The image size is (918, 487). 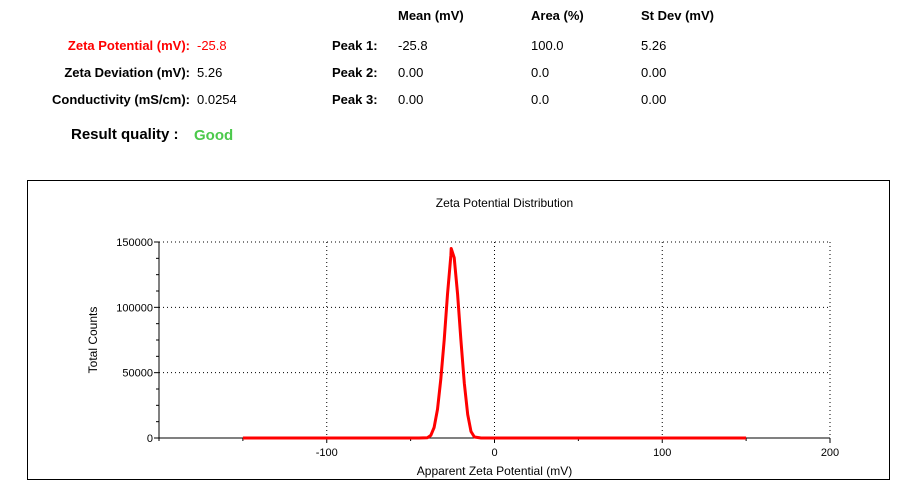 What do you see at coordinates (830, 453) in the screenshot?
I see `x-tick-label: 200` at bounding box center [830, 453].